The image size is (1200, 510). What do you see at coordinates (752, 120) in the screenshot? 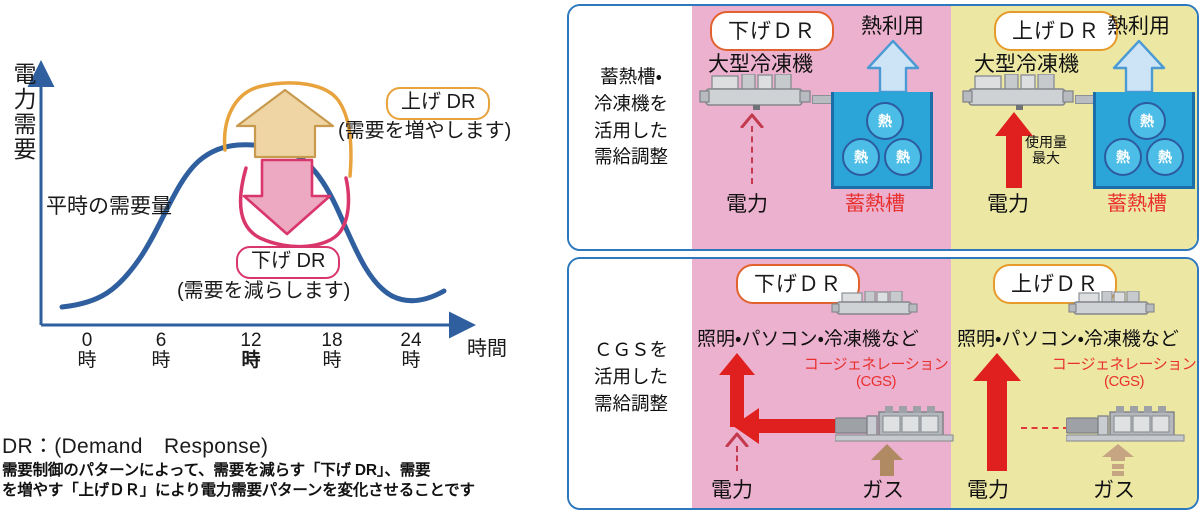
I see `power-arrow-head-pink` at bounding box center [752, 120].